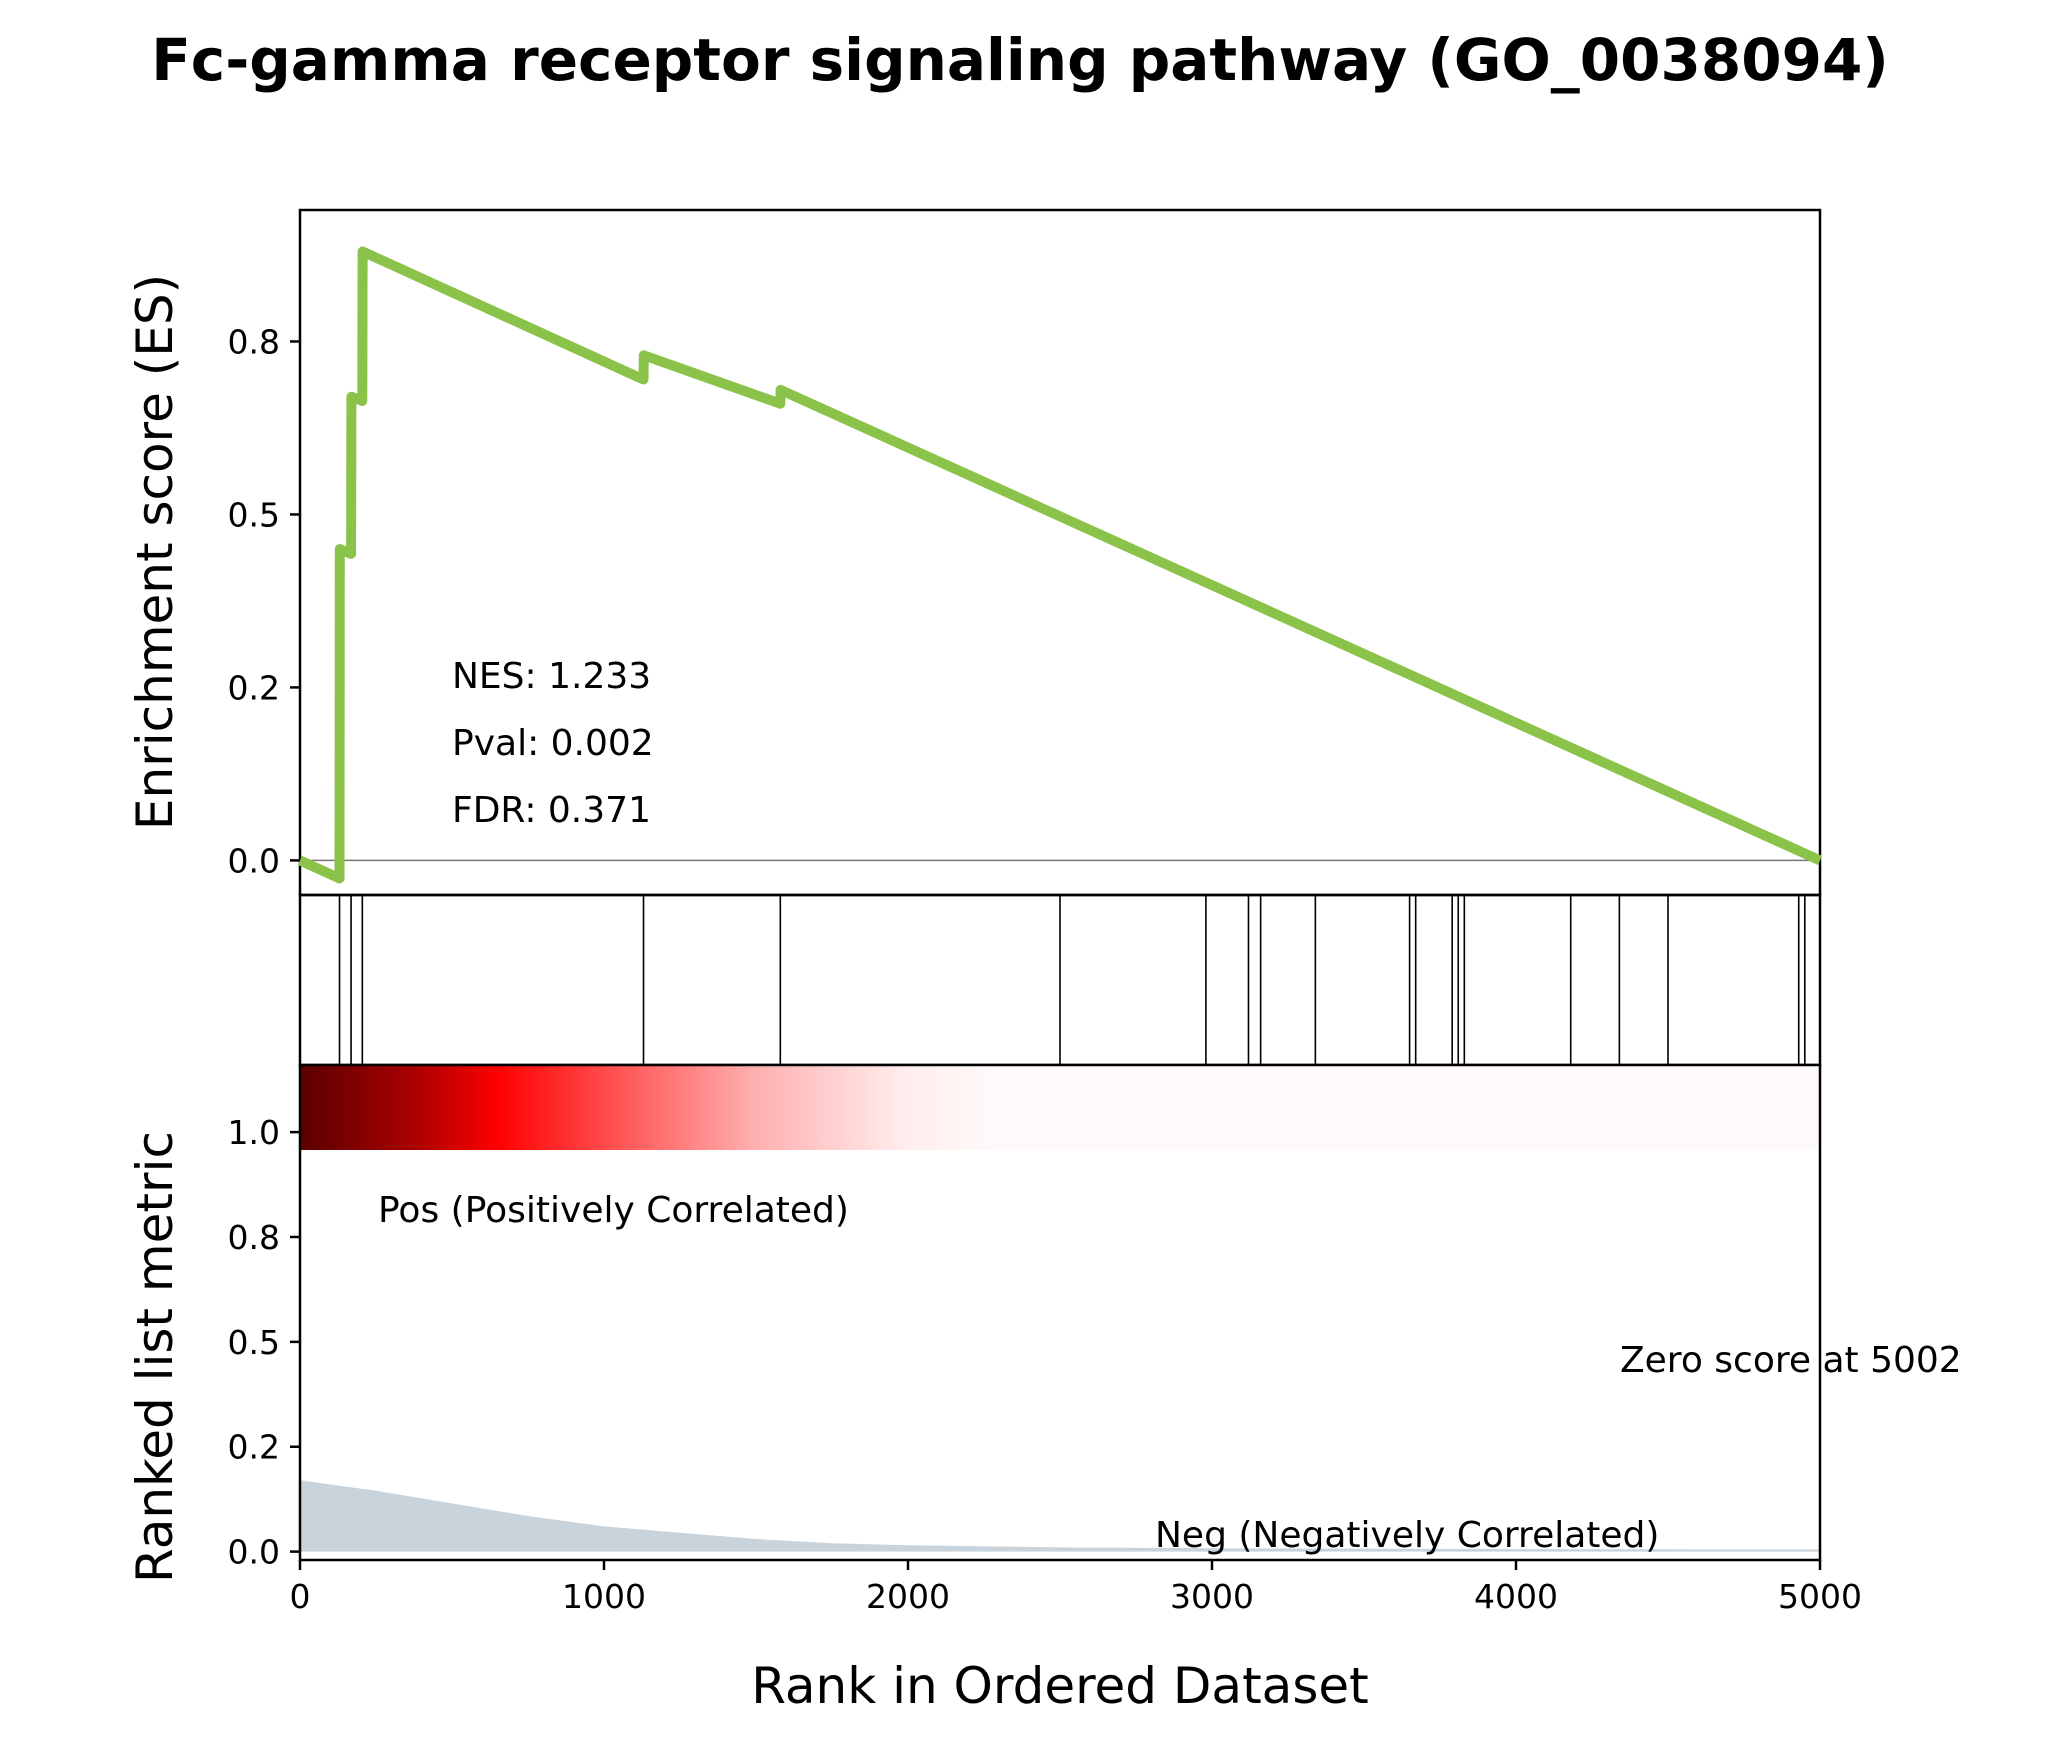 The width and height of the screenshot is (2060, 1741). Describe the element at coordinates (254, 687) in the screenshot. I see `es-y-tick-label: 0.2` at that location.